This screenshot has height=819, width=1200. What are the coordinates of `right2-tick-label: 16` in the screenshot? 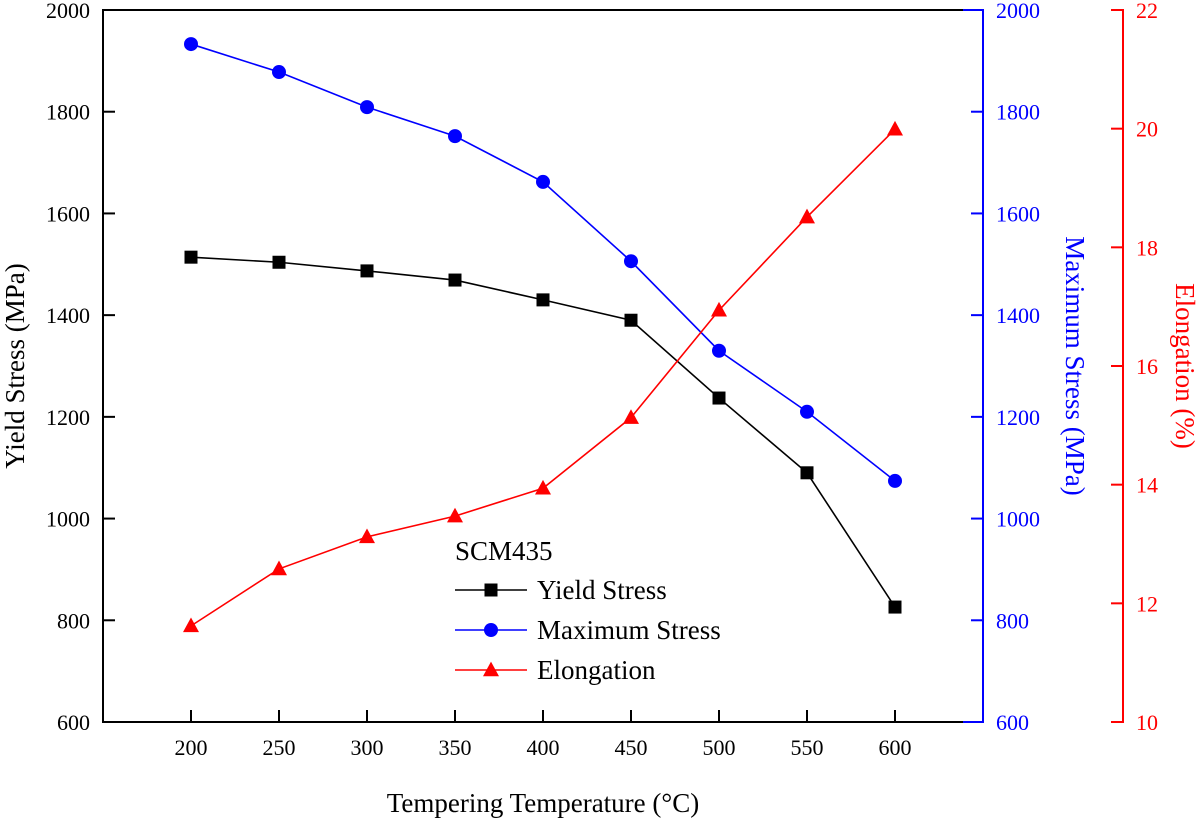 It's located at (1147, 366).